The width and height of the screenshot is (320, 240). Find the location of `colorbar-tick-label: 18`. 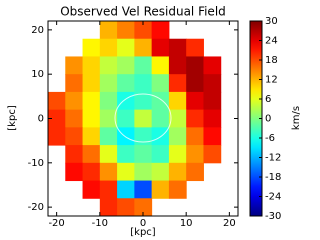

colorbar-tick-label: 18 is located at coordinates (271, 60).